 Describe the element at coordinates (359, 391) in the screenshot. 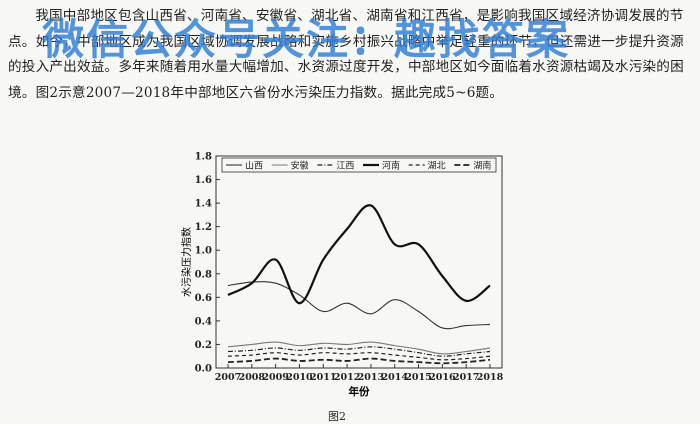

I see `x-axis-label: 年份` at that location.